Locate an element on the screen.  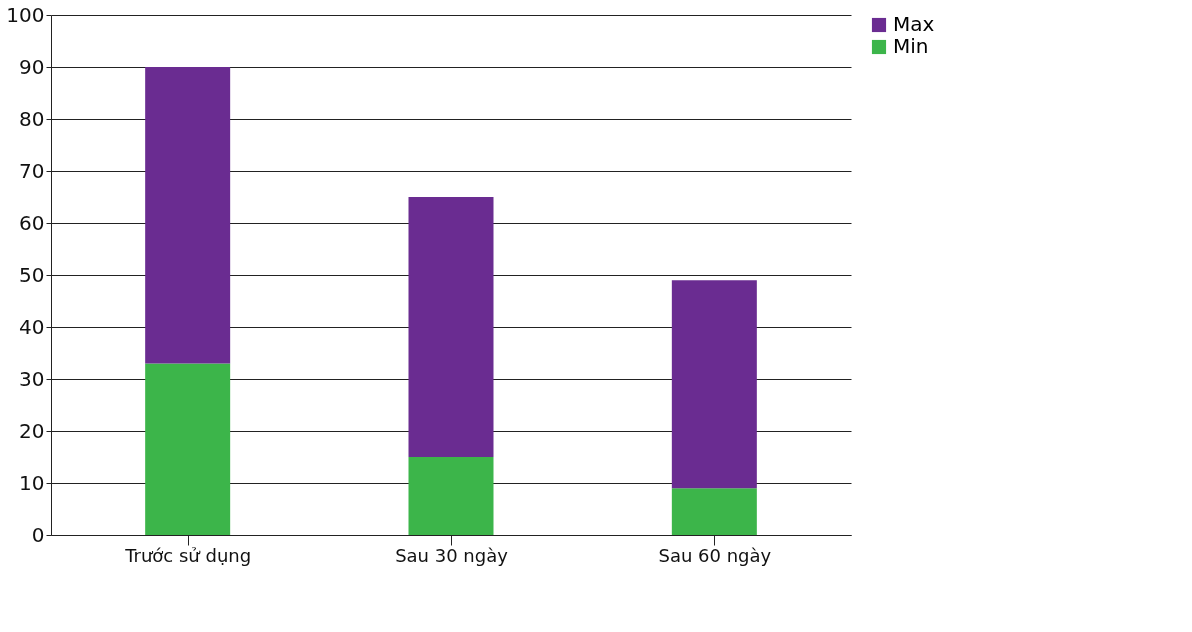
y-tick-label: 0 is located at coordinates (38, 534).